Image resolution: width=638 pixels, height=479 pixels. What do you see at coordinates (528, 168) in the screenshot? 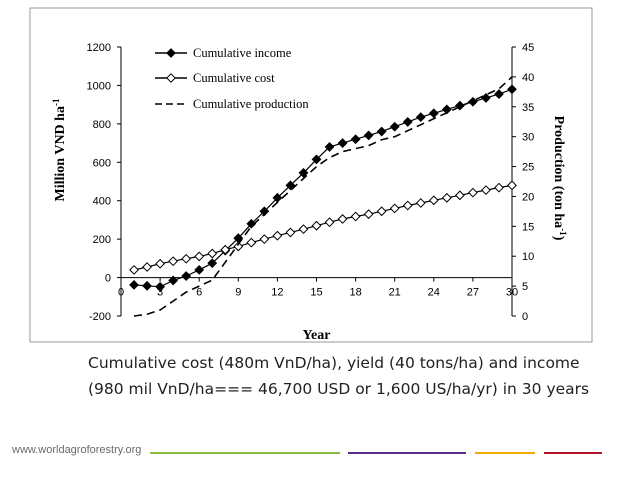
I see `y-right-tick-label: 25` at bounding box center [528, 168].